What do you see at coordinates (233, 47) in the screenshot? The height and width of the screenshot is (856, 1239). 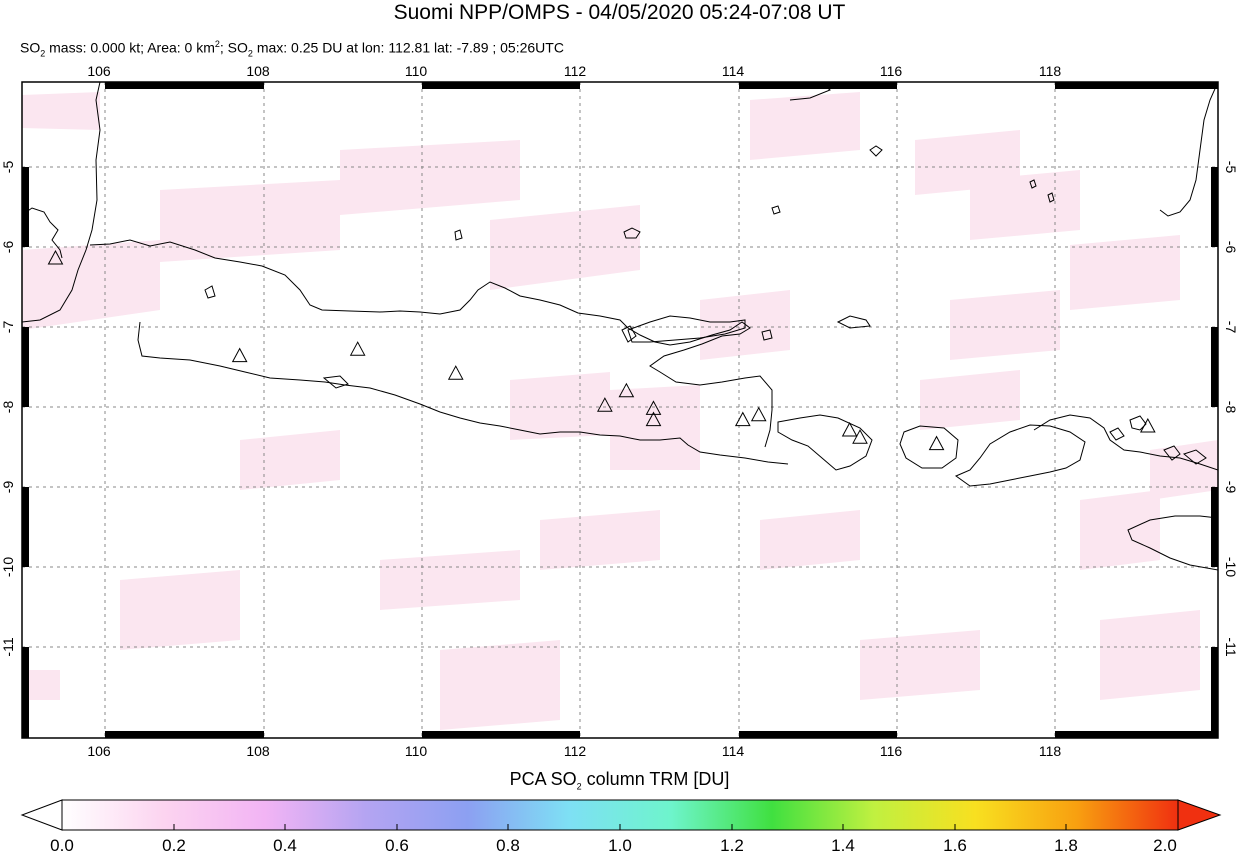 I see `sep-text: ; SO` at bounding box center [233, 47].